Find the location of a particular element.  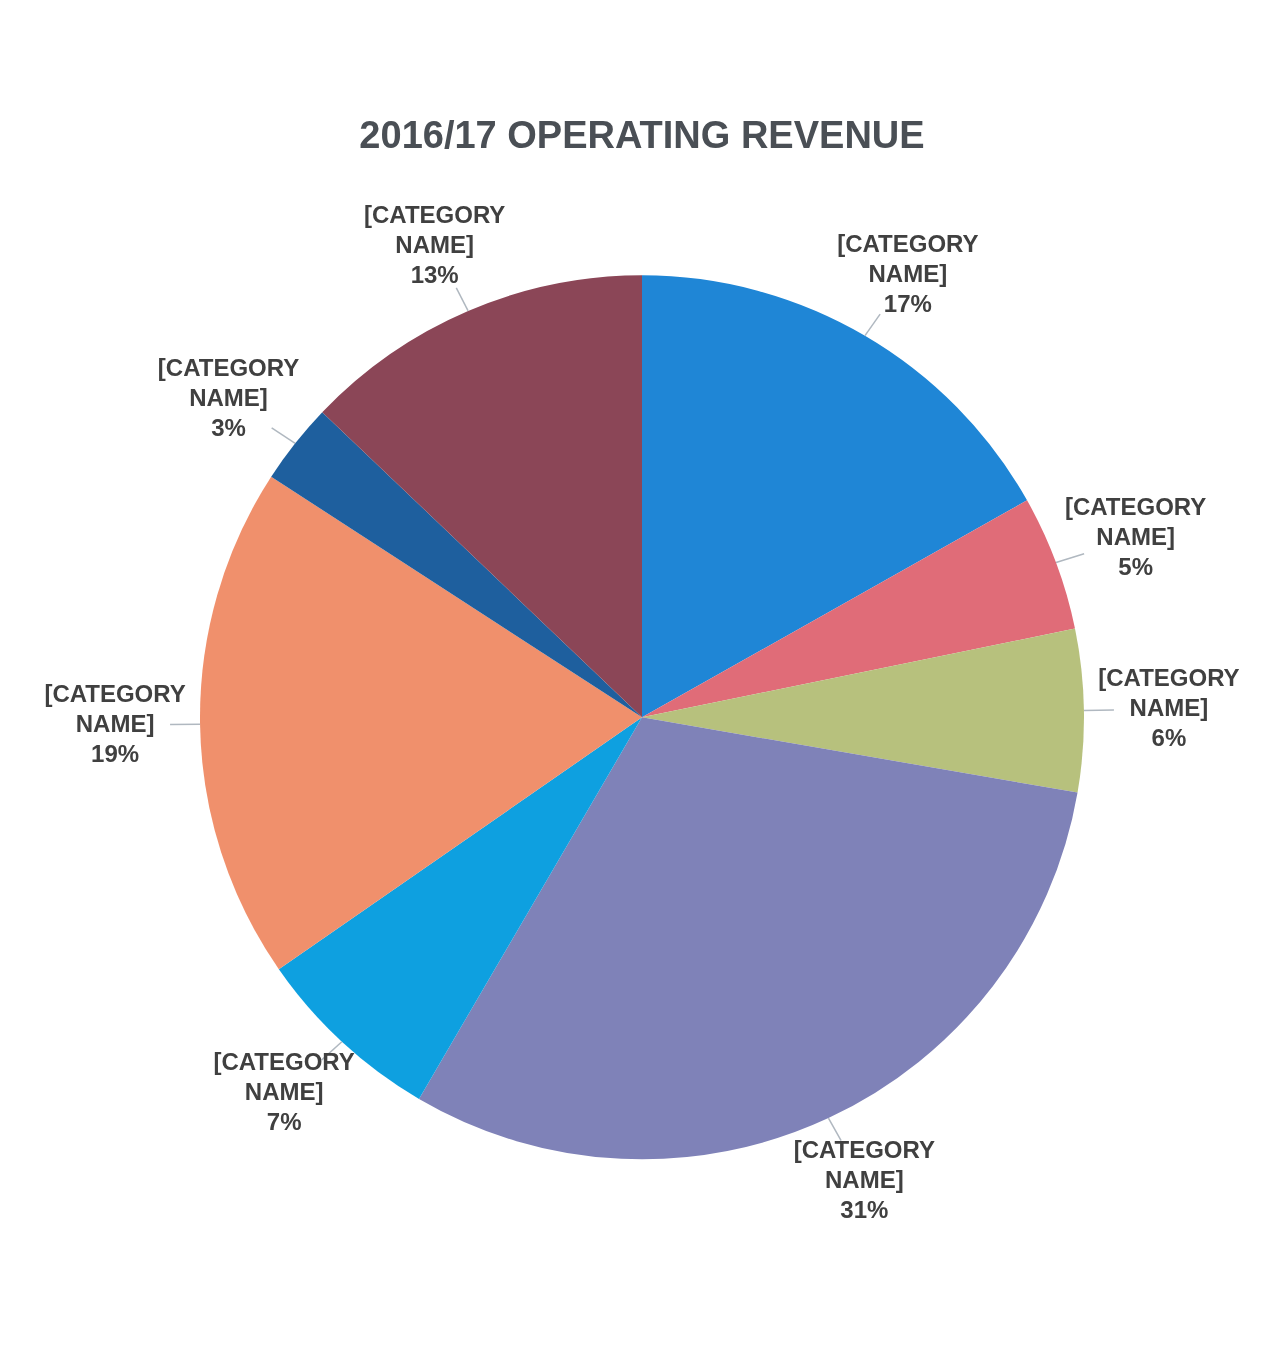

data-label: 17% is located at coordinates (907, 303).